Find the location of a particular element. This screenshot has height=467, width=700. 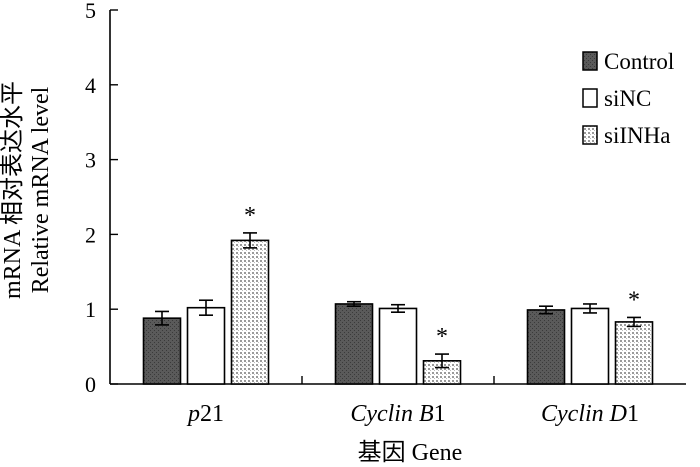

y-tick-label: 2 is located at coordinates (90, 234).